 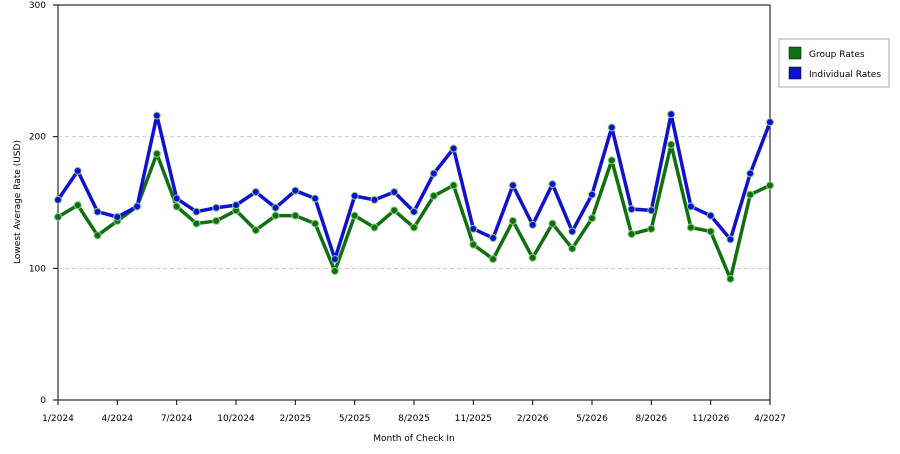 What do you see at coordinates (58, 419) in the screenshot?
I see `x-tick-label: 1/2024` at bounding box center [58, 419].